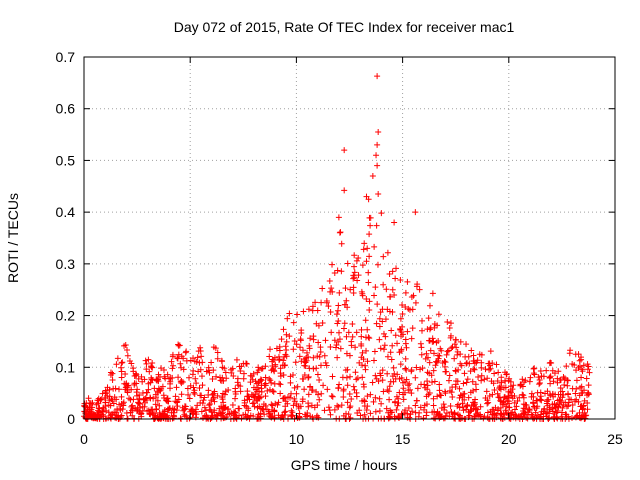  Describe the element at coordinates (66, 109) in the screenshot. I see `y-tick-label: 0.6` at that location.